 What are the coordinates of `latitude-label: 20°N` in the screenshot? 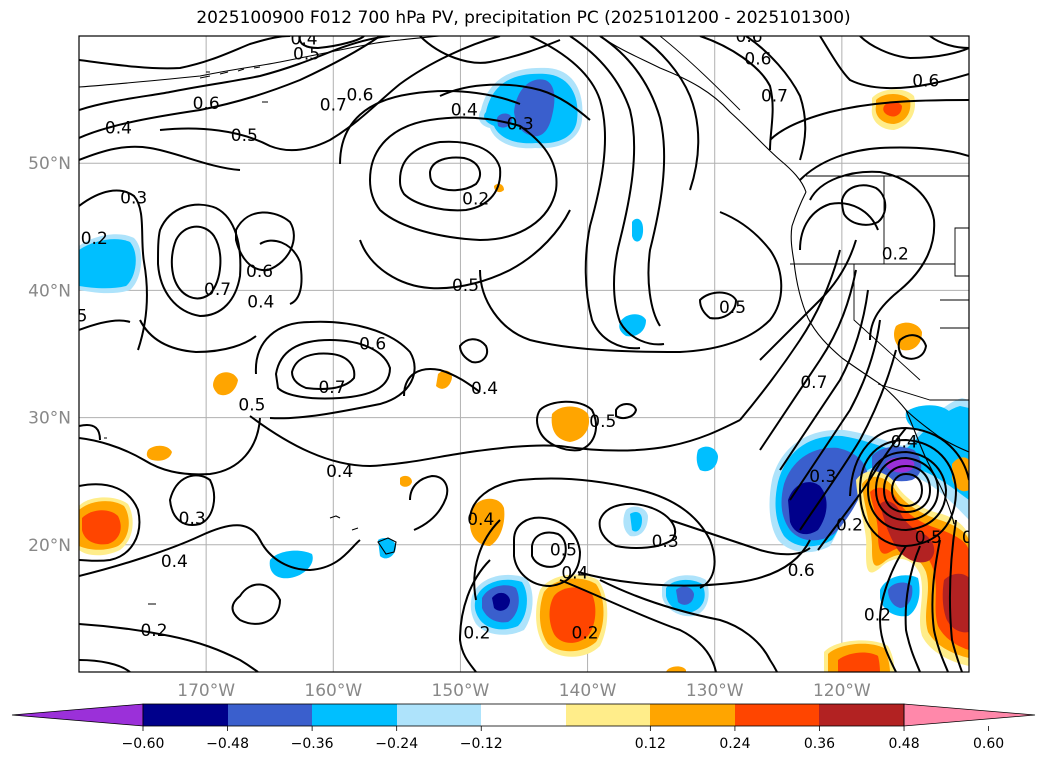 It's located at (49, 546).